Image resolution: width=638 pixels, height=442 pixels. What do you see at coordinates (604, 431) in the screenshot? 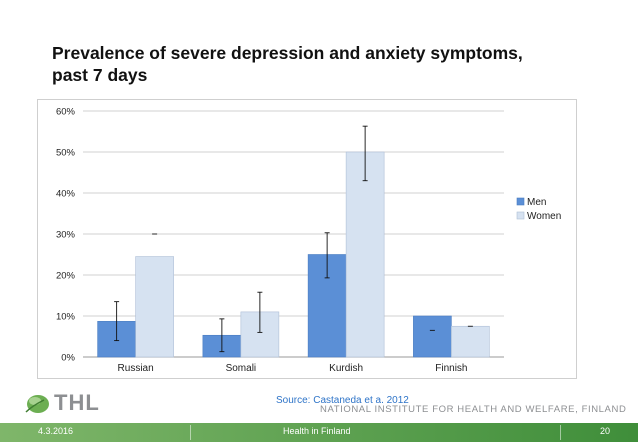
I see `page-number: 20` at bounding box center [604, 431].